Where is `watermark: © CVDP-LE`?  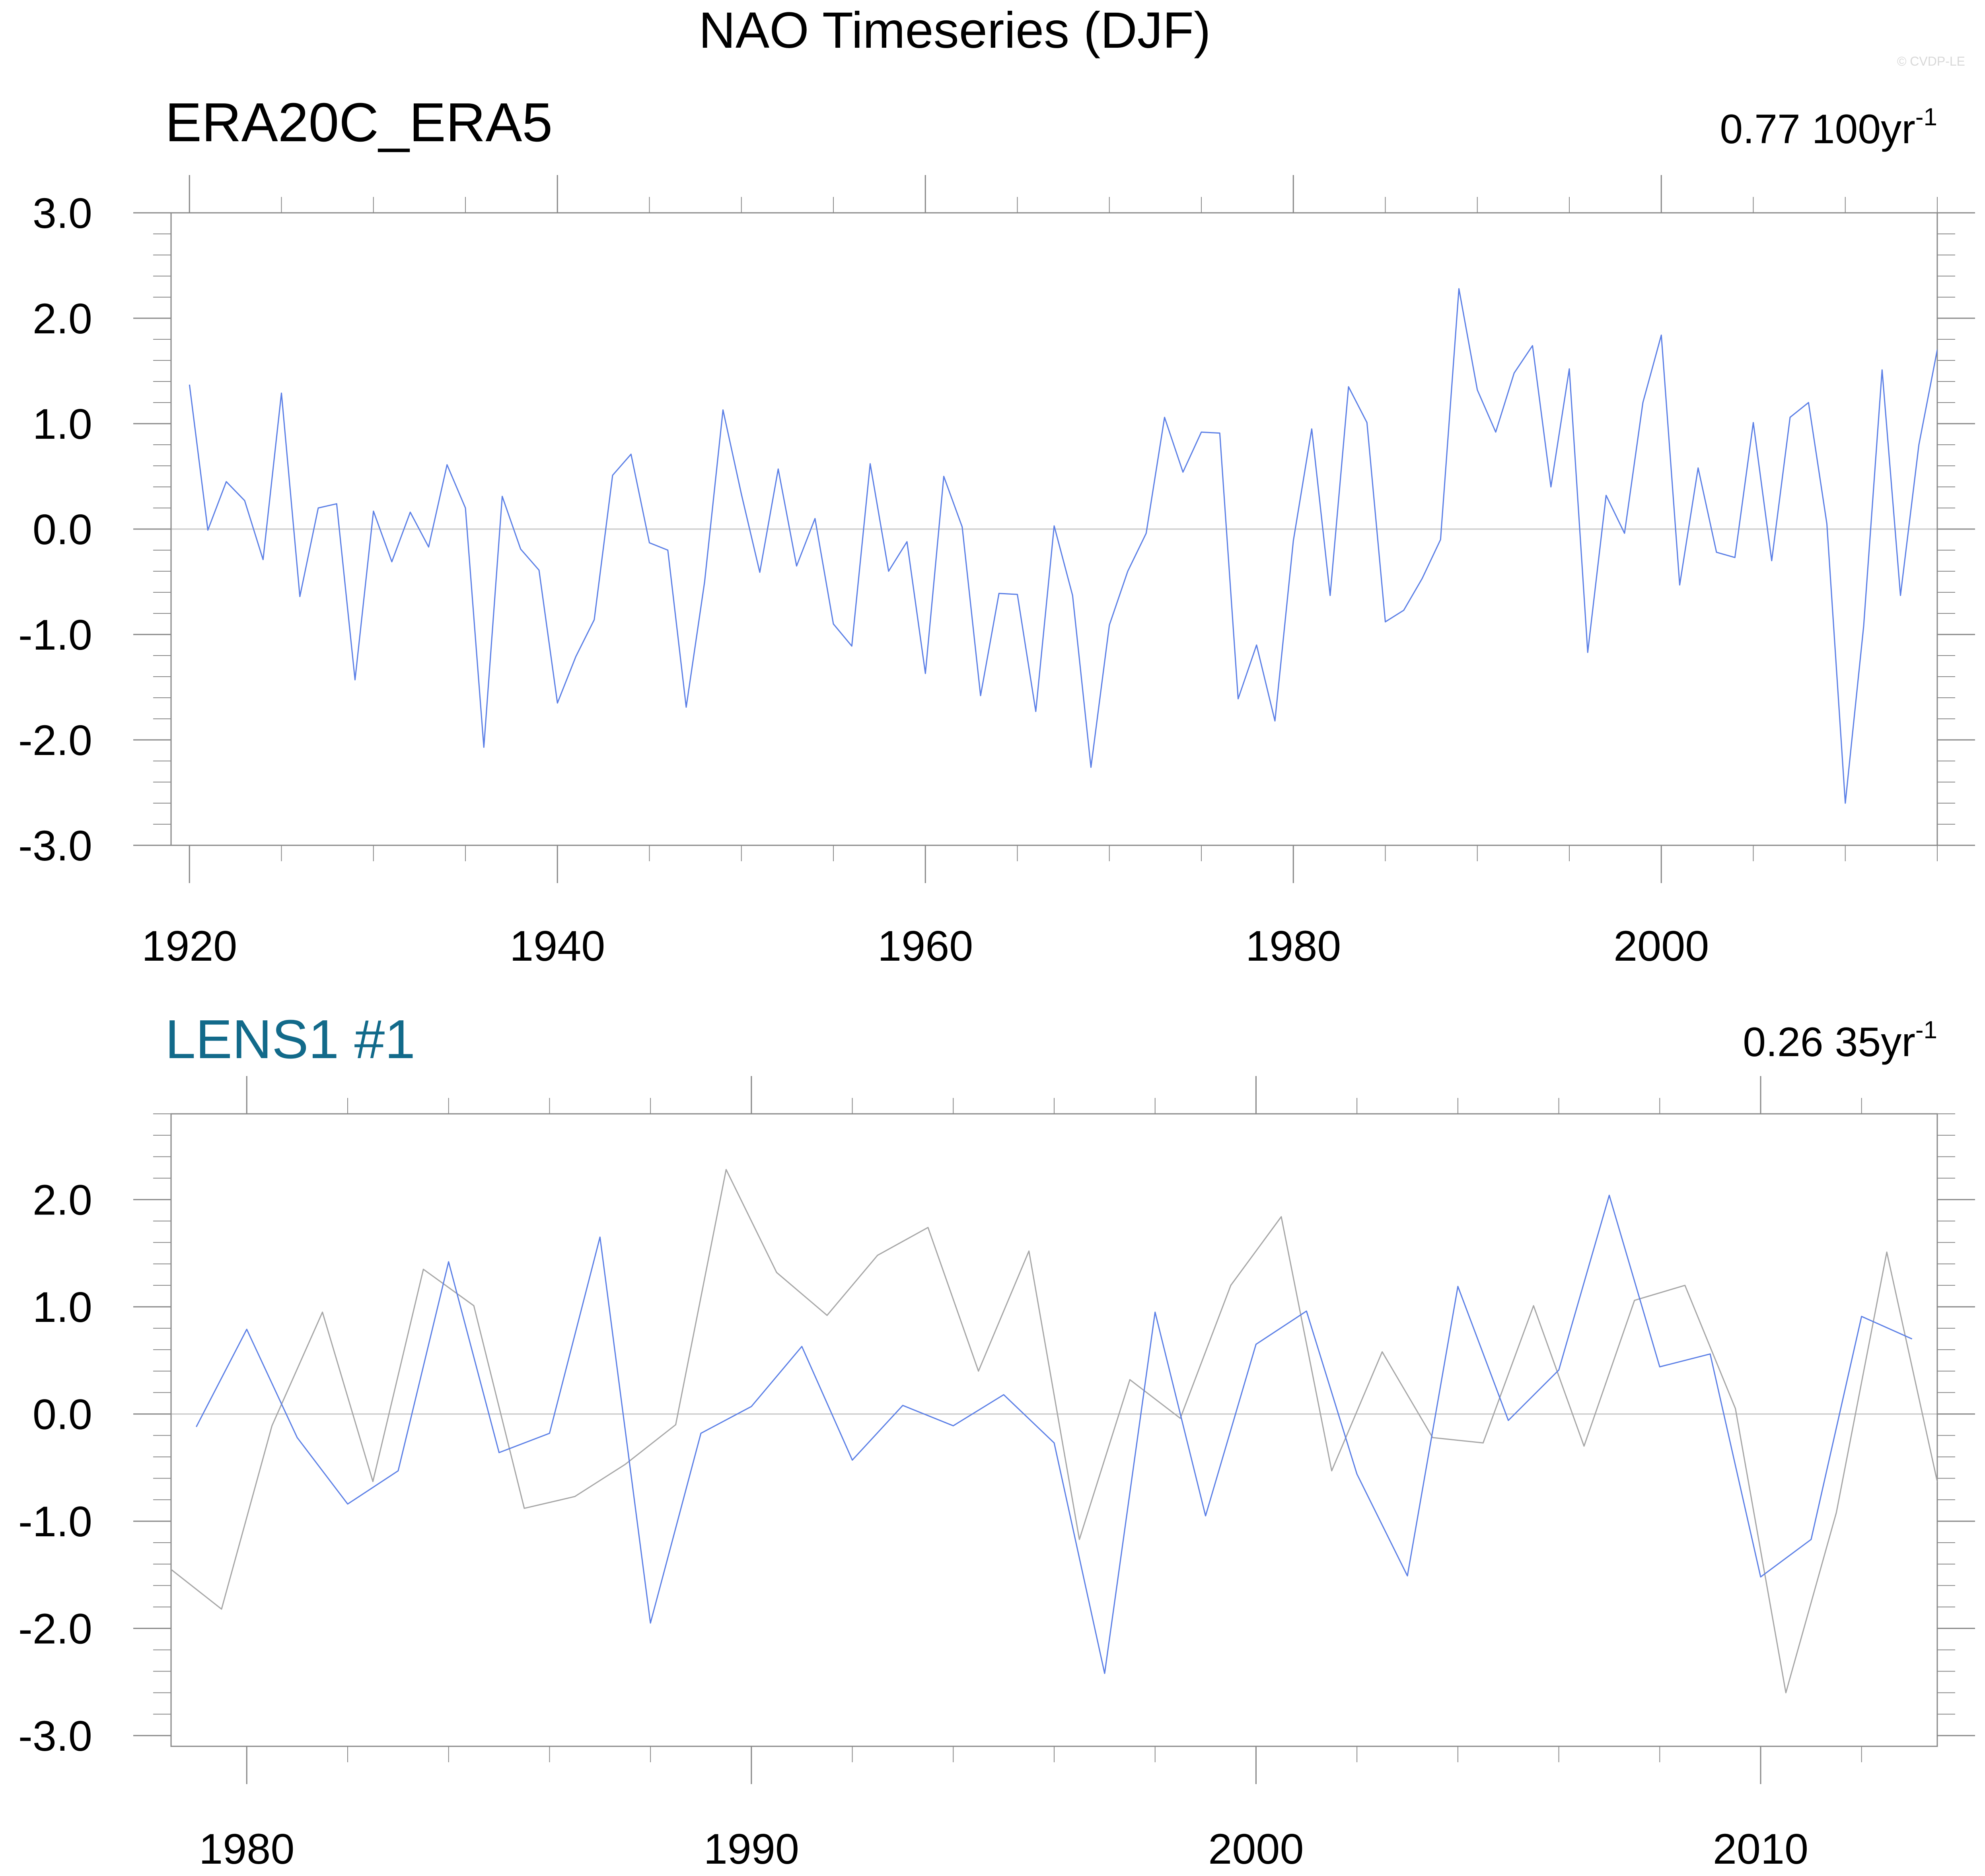 watermark: © CVDP-LE is located at coordinates (1931, 61).